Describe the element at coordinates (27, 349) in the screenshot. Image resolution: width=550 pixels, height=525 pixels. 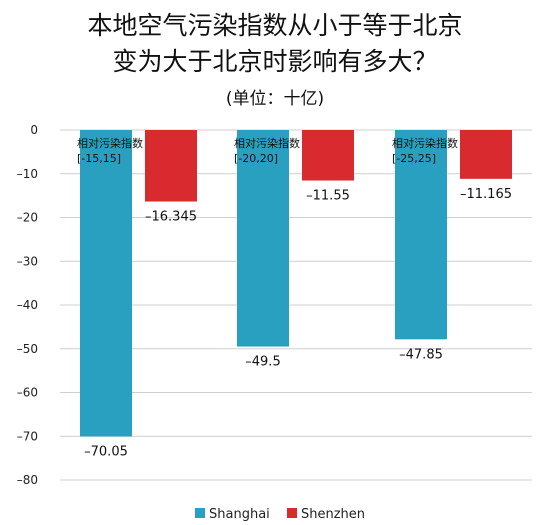
I see `y-tick-label: –50` at that location.